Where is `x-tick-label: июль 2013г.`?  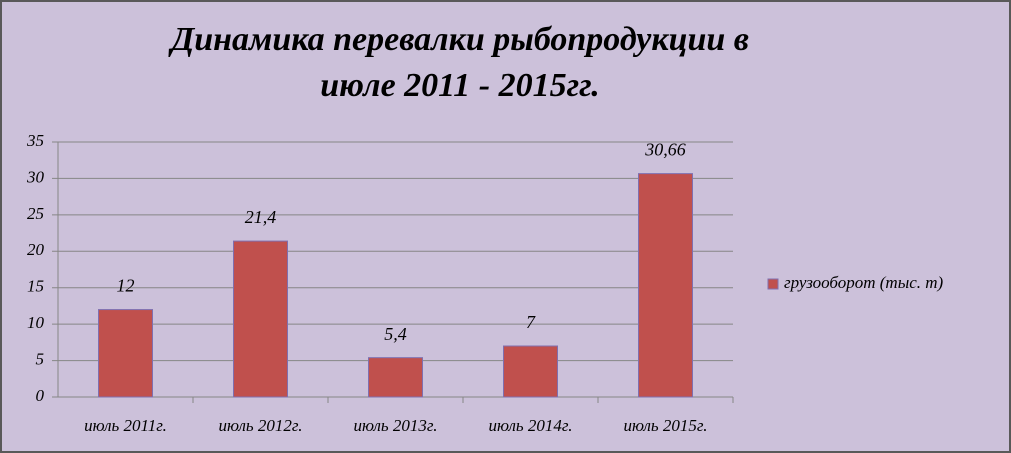
x-tick-label: июль 2013г. is located at coordinates (395, 425).